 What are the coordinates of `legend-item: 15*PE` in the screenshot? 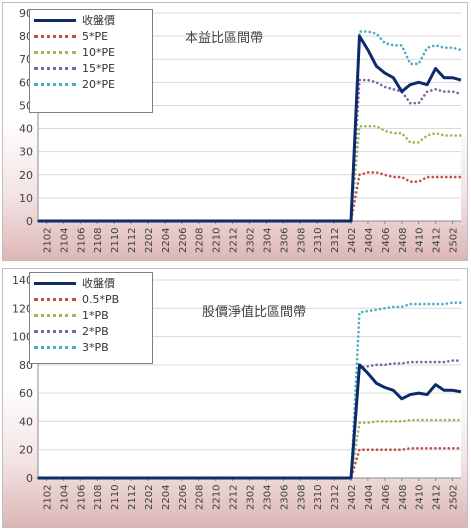 It's located at (90, 68).